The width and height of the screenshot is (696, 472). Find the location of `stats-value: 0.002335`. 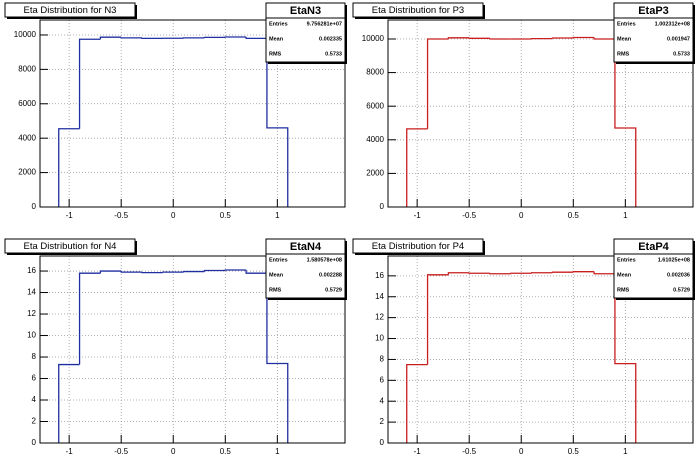

stats-value: 0.002335 is located at coordinates (330, 39).